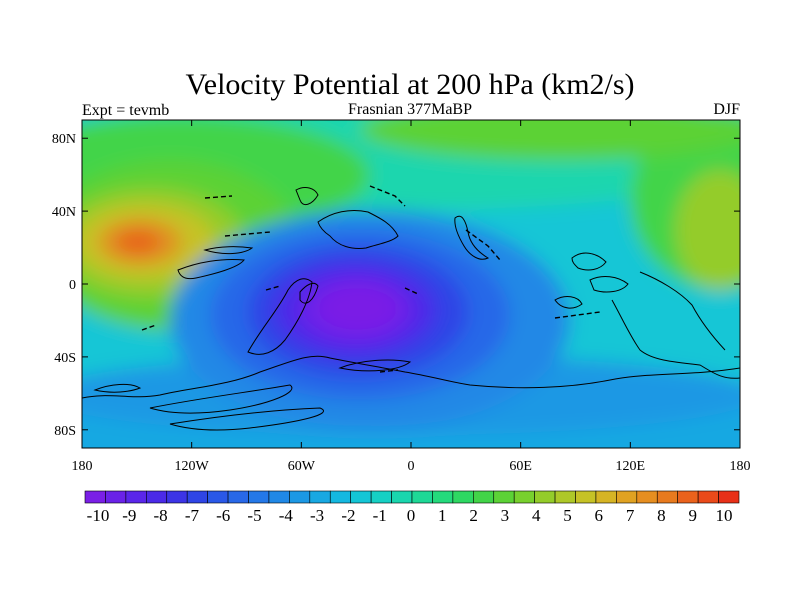  What do you see at coordinates (64, 212) in the screenshot?
I see `y-tick-label: 40N` at bounding box center [64, 212].